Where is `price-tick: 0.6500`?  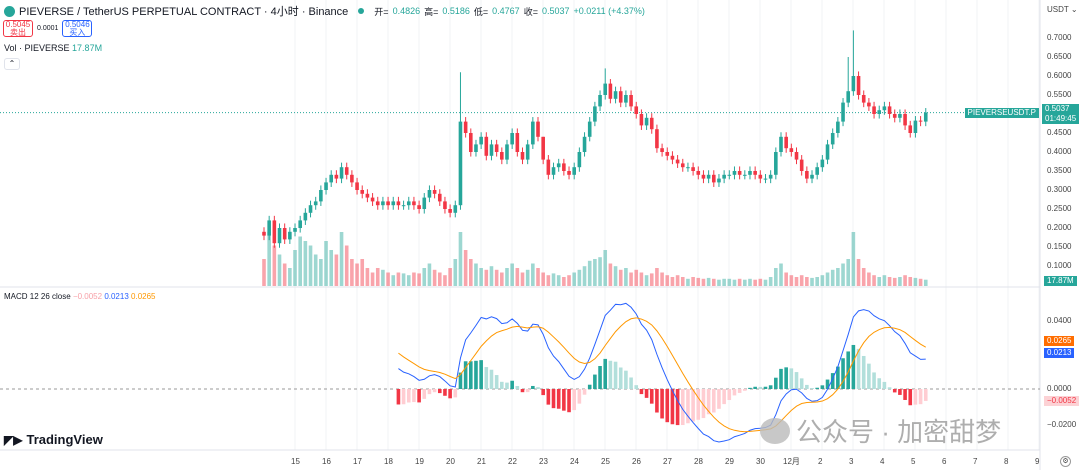 price-tick: 0.6500 is located at coordinates (1059, 56).